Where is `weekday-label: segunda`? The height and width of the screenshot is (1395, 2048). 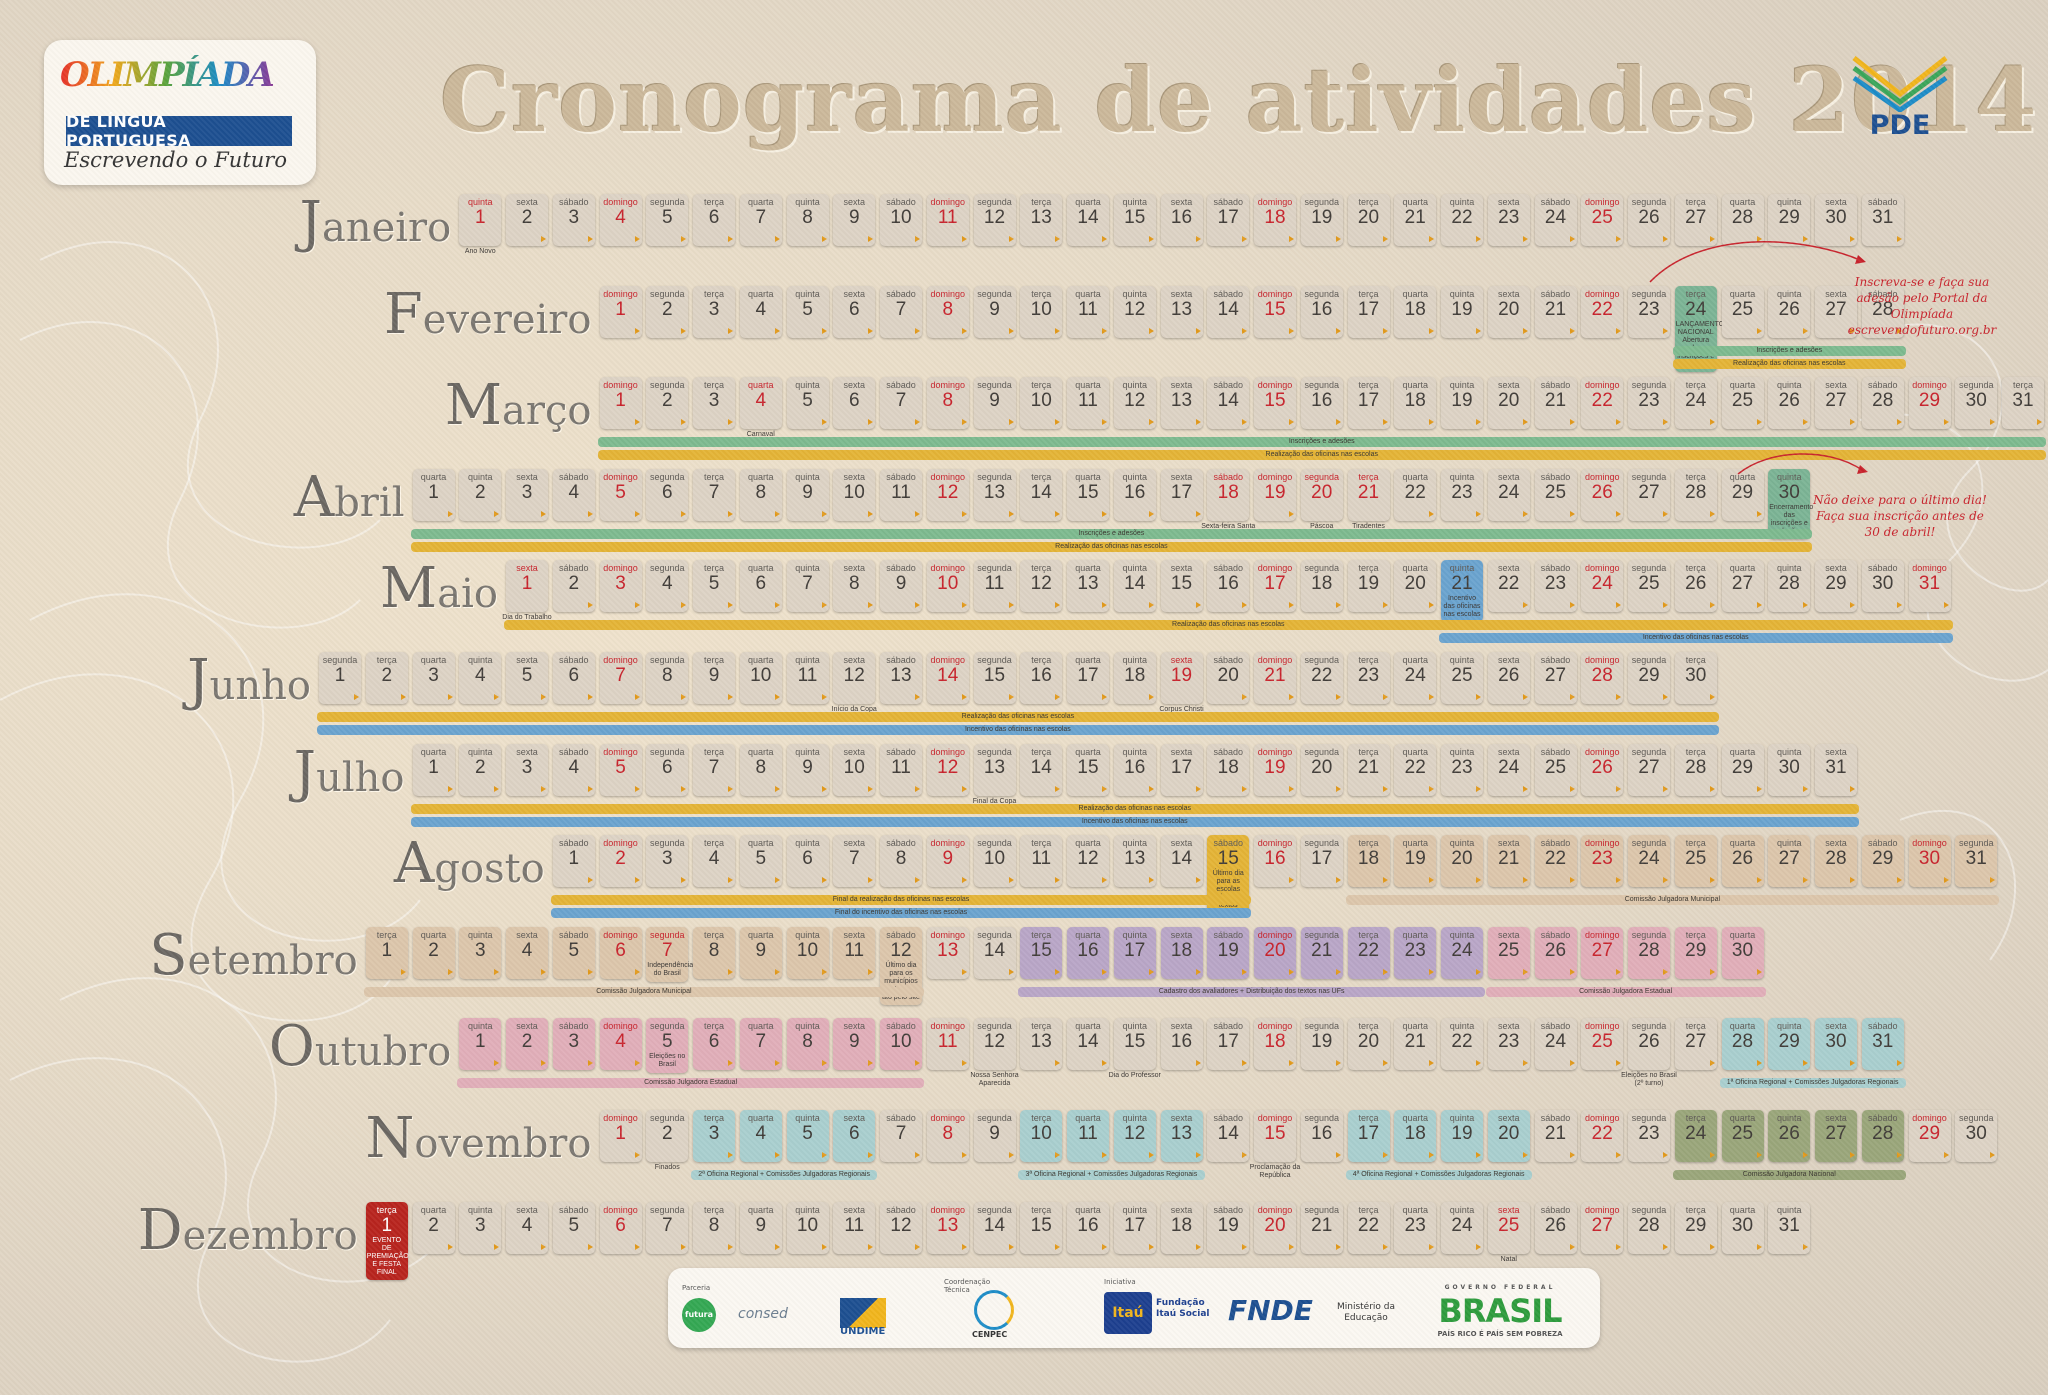 weekday-label: segunda is located at coordinates (1649, 476).